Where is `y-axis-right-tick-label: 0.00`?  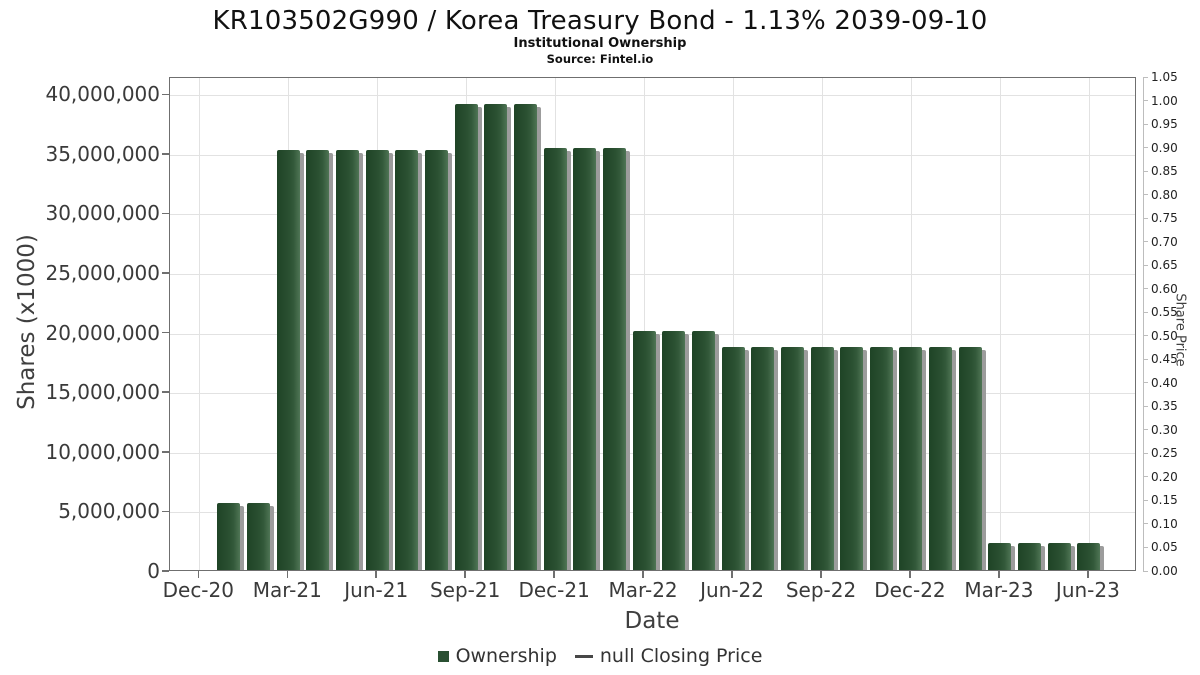 y-axis-right-tick-label: 0.00 is located at coordinates (1164, 571).